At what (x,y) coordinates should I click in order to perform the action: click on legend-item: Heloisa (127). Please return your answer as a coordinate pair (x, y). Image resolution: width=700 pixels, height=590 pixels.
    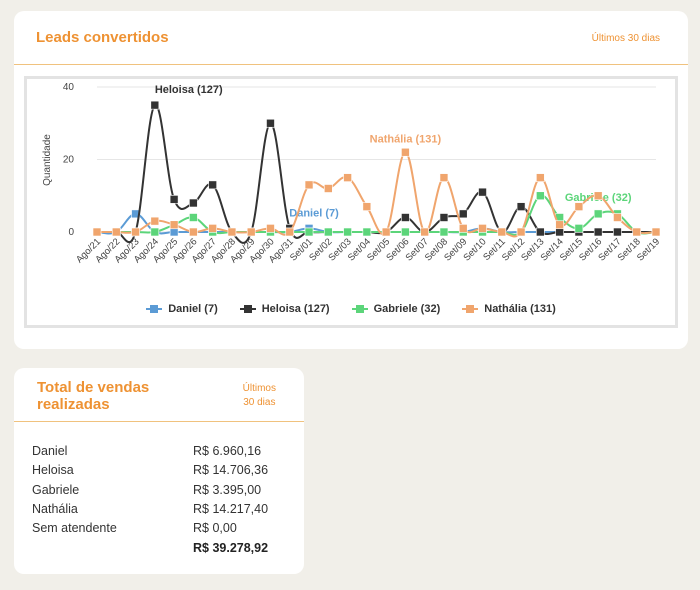
    Looking at the image, I should click on (284, 309).